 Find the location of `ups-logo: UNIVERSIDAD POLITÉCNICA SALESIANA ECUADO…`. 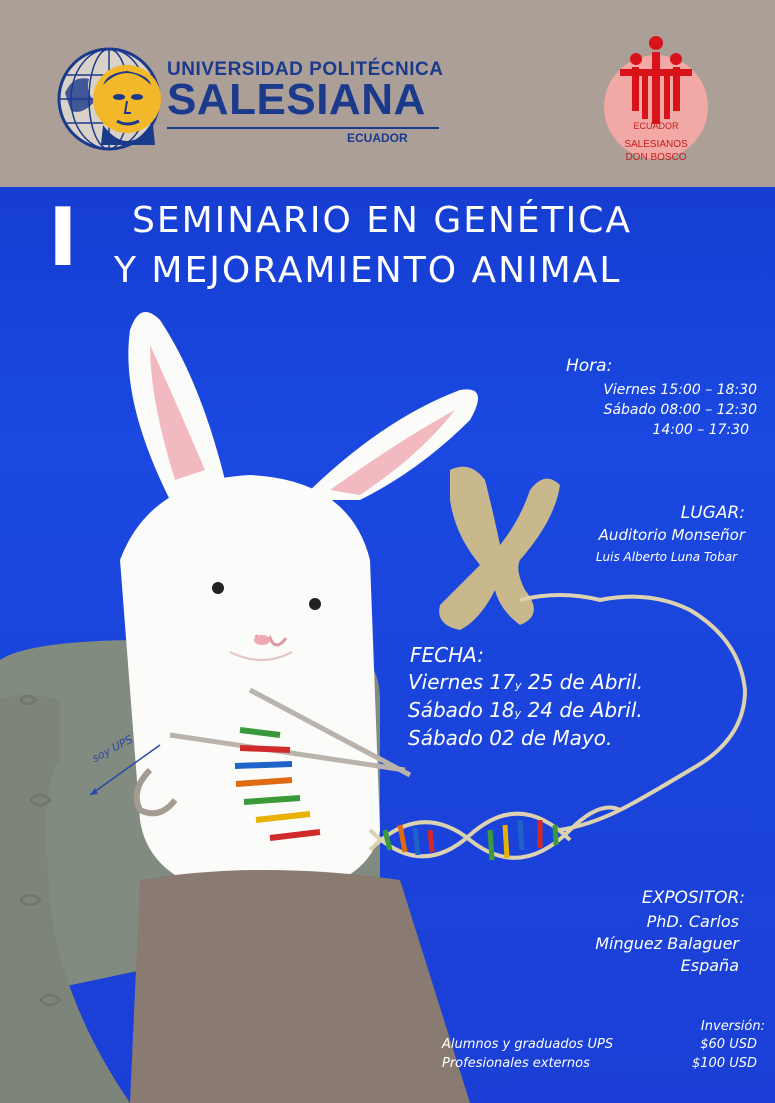

ups-logo: UNIVERSIDAD POLITÉCNICA SALESIANA ECUADO… is located at coordinates (250, 100).